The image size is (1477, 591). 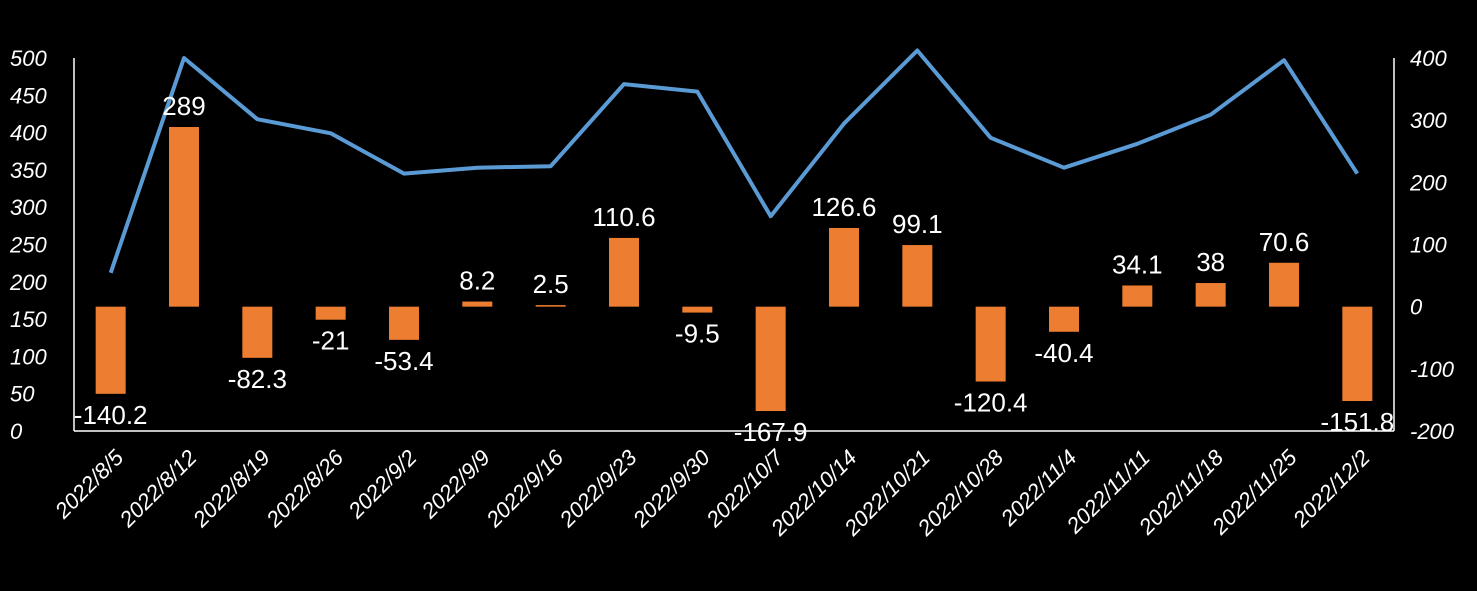 What do you see at coordinates (403, 361) in the screenshot?
I see `bar-data-label: -53.4` at bounding box center [403, 361].